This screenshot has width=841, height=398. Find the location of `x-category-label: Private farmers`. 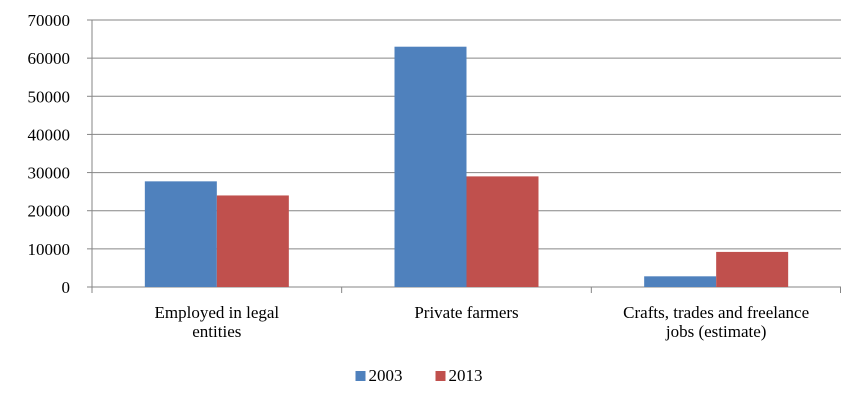

x-category-label: Private farmers is located at coordinates (466, 312).